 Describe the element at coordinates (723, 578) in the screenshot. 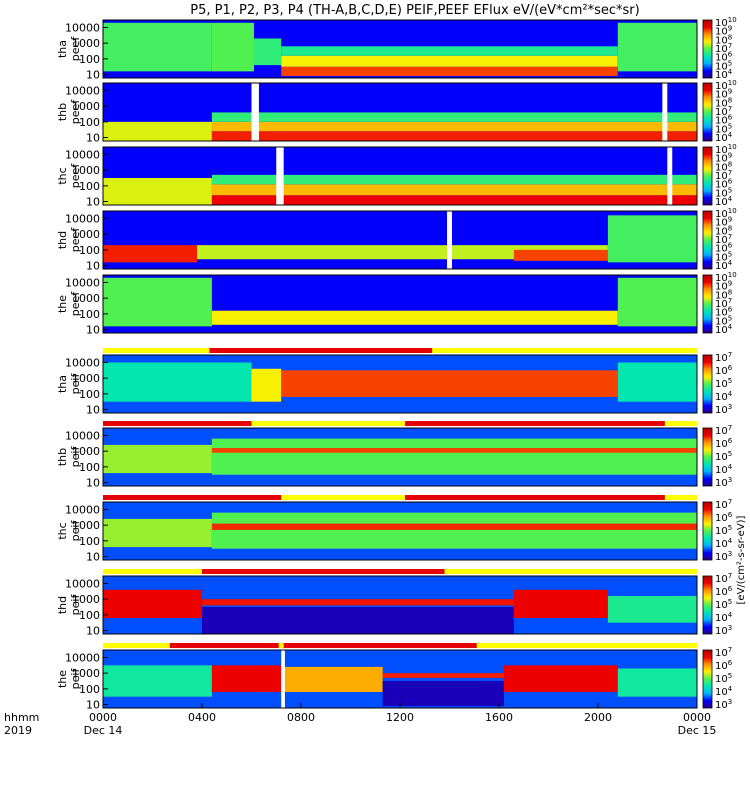

I see `colorbar-tick-label: 10⁷` at that location.